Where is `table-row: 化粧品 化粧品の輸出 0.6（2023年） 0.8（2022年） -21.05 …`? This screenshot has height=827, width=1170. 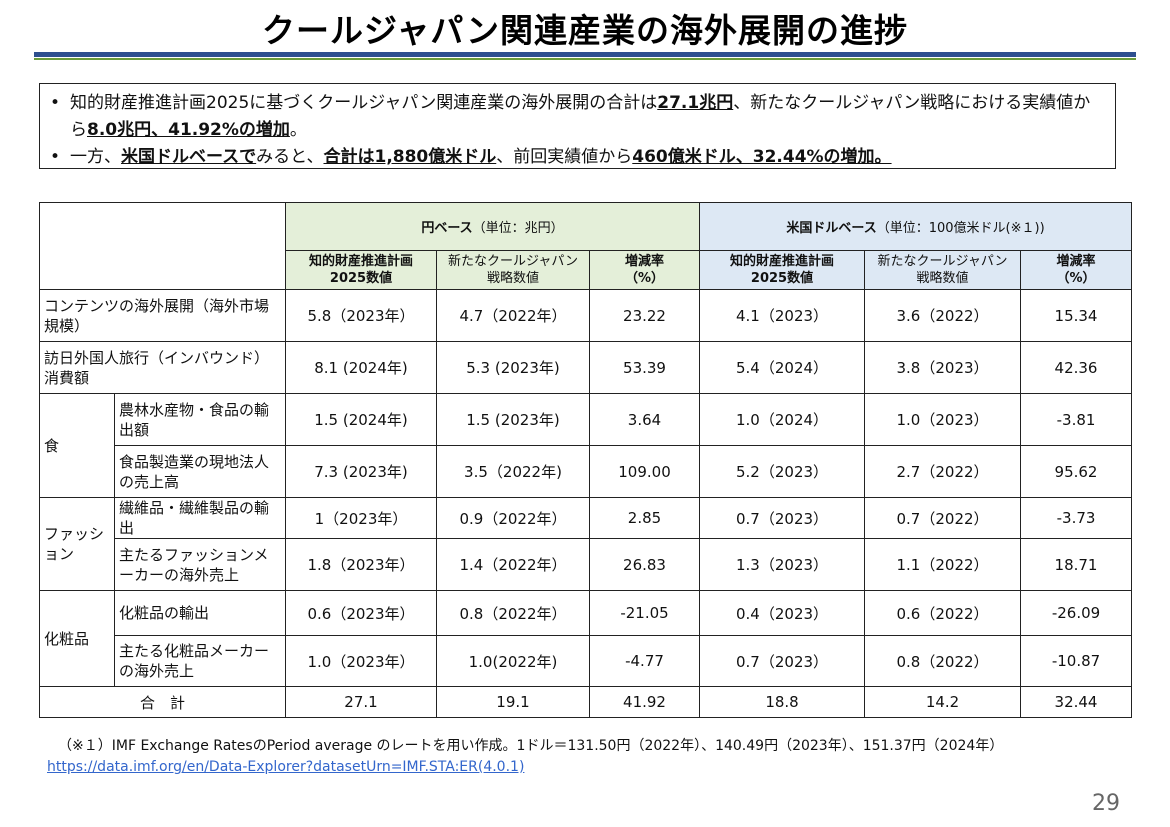
table-row: 化粧品 化粧品の輸出 0.6（2023年） 0.8（2022年） -21.05 … is located at coordinates (586, 638).